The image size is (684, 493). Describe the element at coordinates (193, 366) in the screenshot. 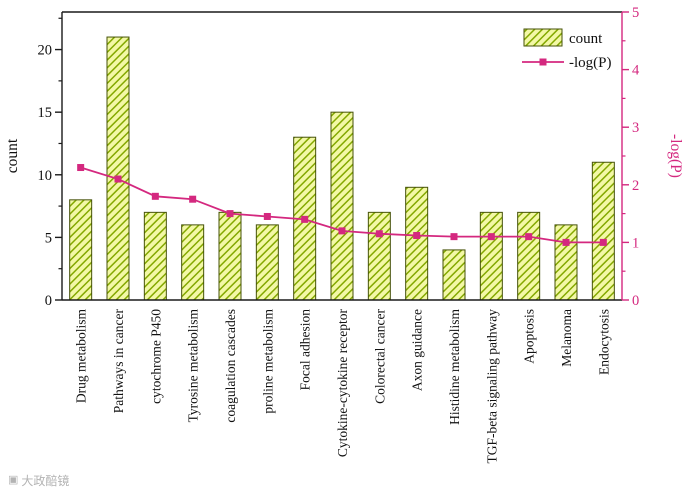

I see `category-label: Tyrosine metabolism` at that location.